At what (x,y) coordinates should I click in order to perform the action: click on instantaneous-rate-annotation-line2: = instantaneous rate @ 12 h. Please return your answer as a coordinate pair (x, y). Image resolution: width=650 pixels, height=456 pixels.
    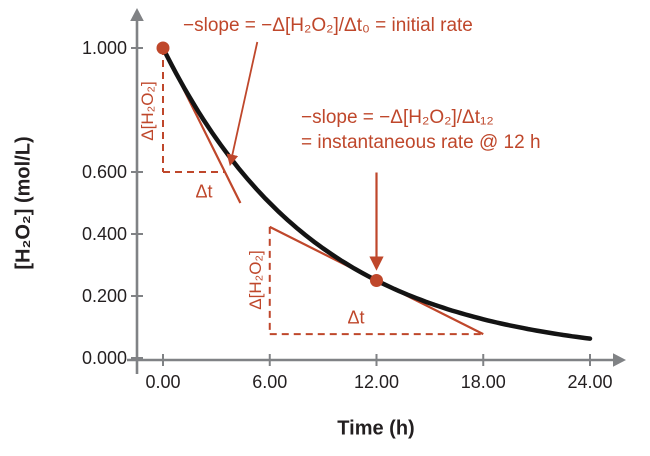
    Looking at the image, I should click on (421, 143).